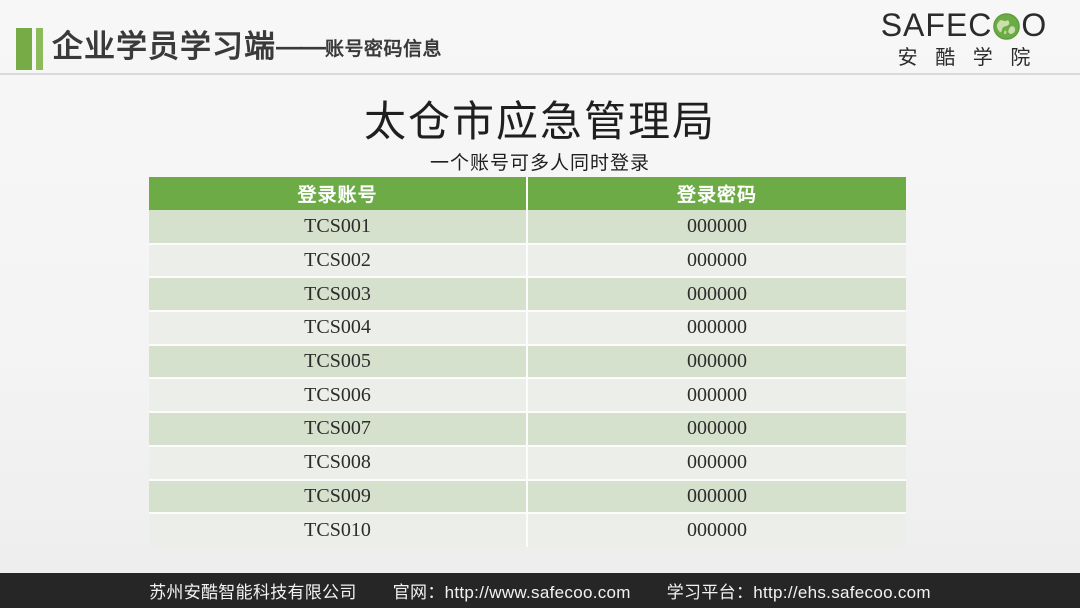 The height and width of the screenshot is (608, 1080). Describe the element at coordinates (338, 497) in the screenshot. I see `cell-account: TCS009` at that location.